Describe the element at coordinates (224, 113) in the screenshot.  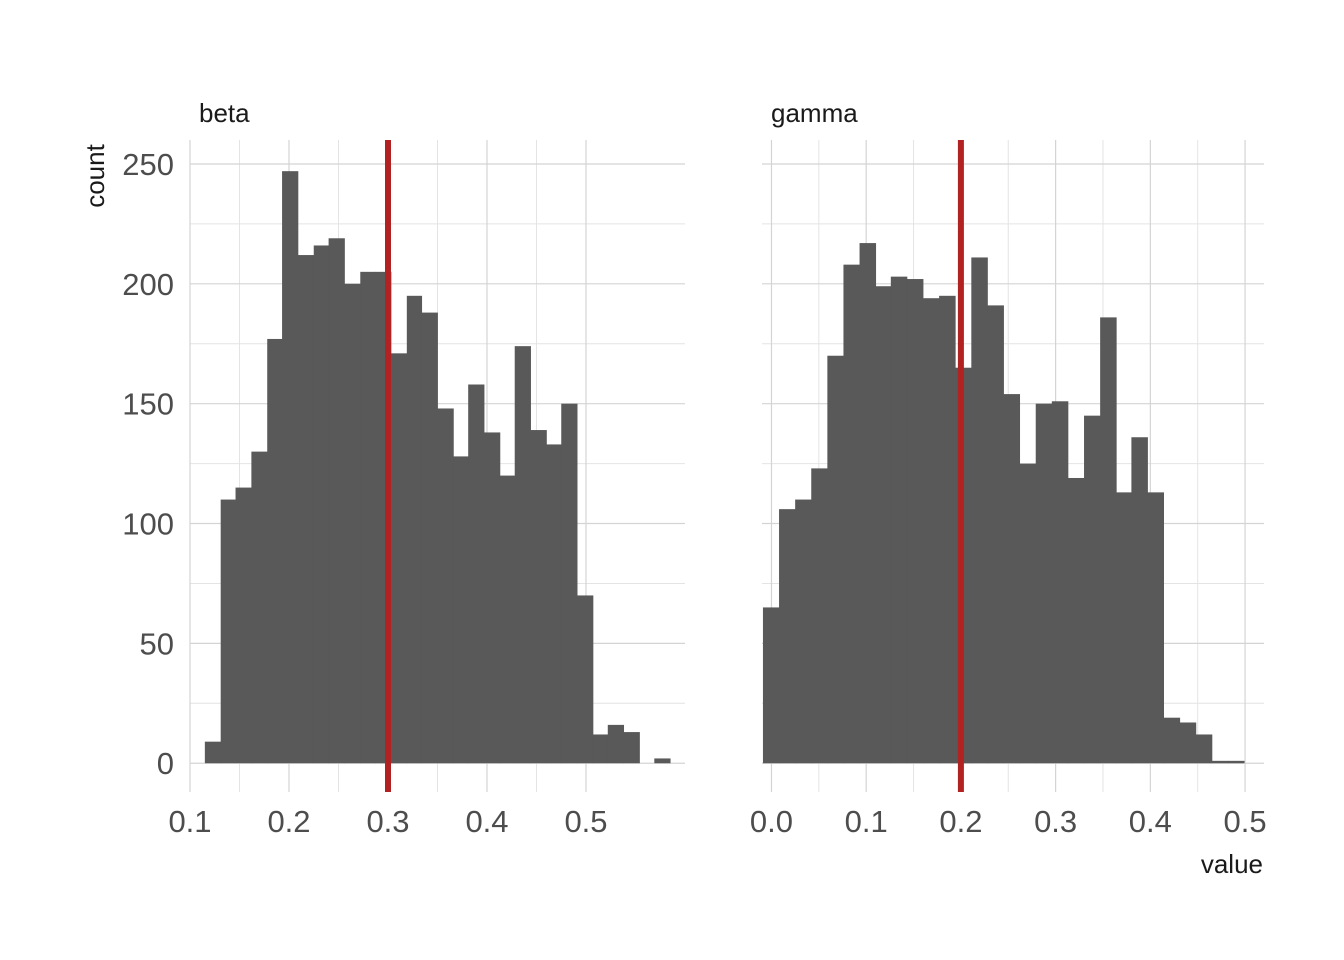
I see `panel-title-beta: beta` at that location.